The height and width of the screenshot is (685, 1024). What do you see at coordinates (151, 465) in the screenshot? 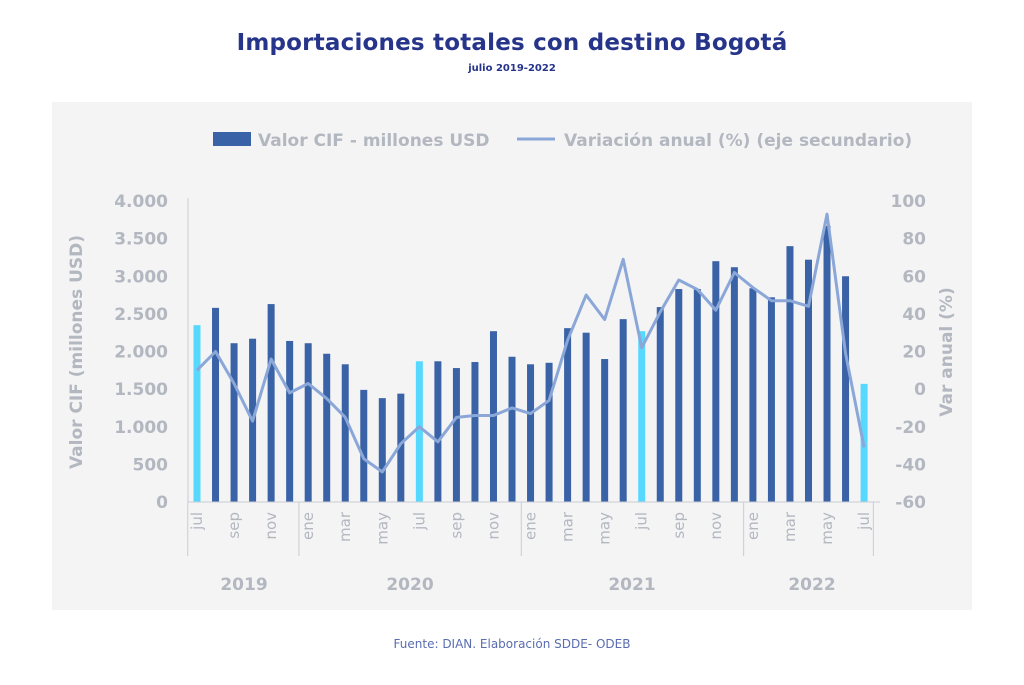
I see `y-tick-label: 500` at bounding box center [151, 465].